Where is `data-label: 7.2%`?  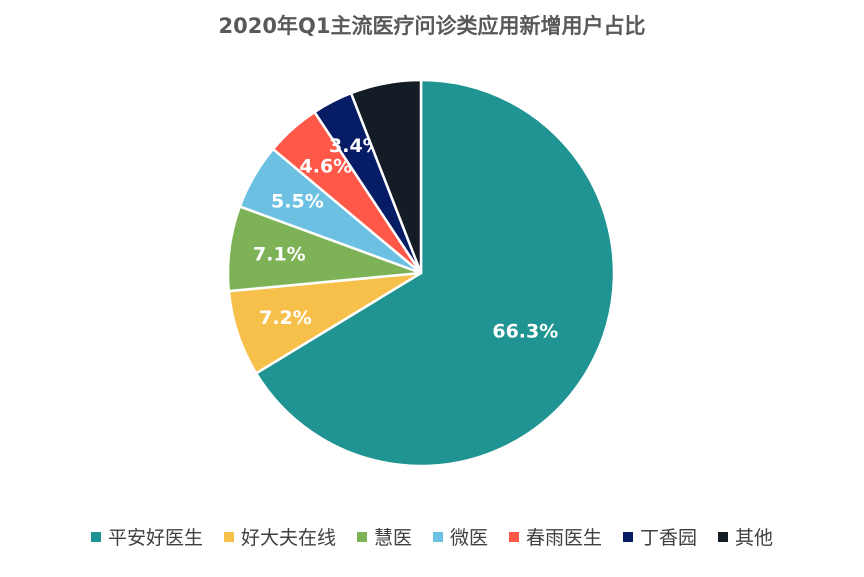
data-label: 7.2% is located at coordinates (285, 318).